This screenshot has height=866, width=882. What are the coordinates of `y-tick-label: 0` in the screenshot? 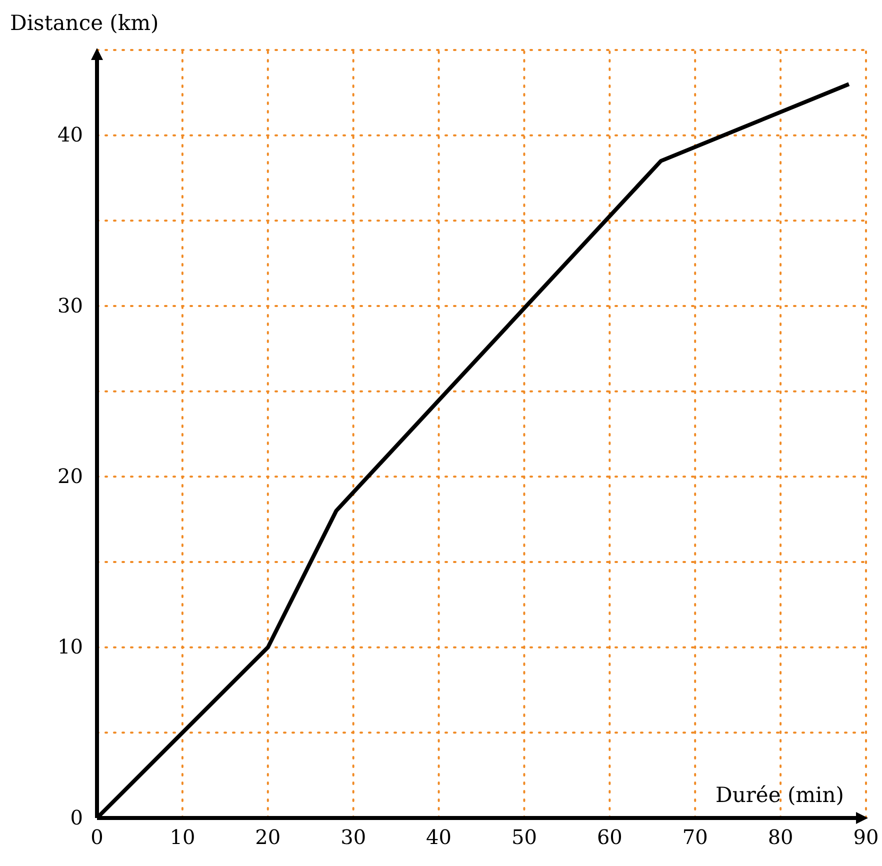 It's located at (76, 817).